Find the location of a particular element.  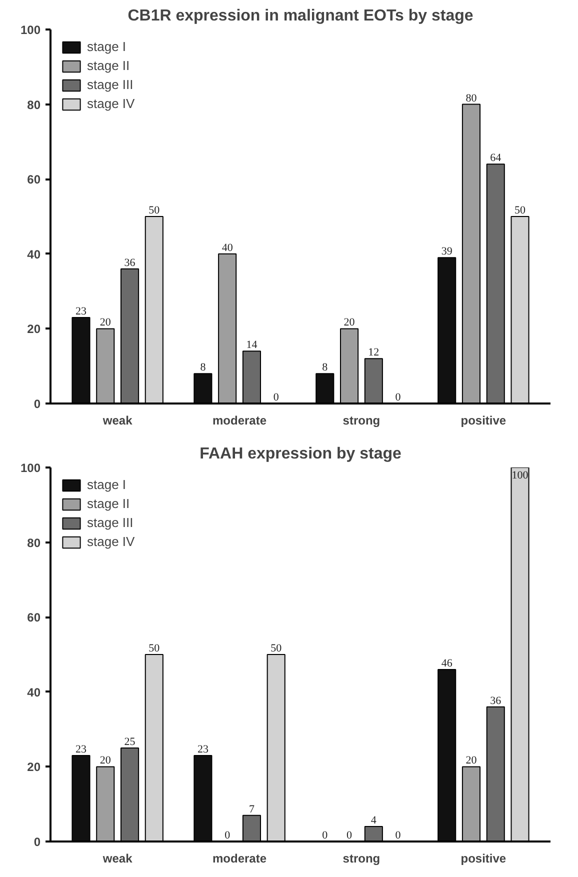

data-label: 14 is located at coordinates (252, 345).